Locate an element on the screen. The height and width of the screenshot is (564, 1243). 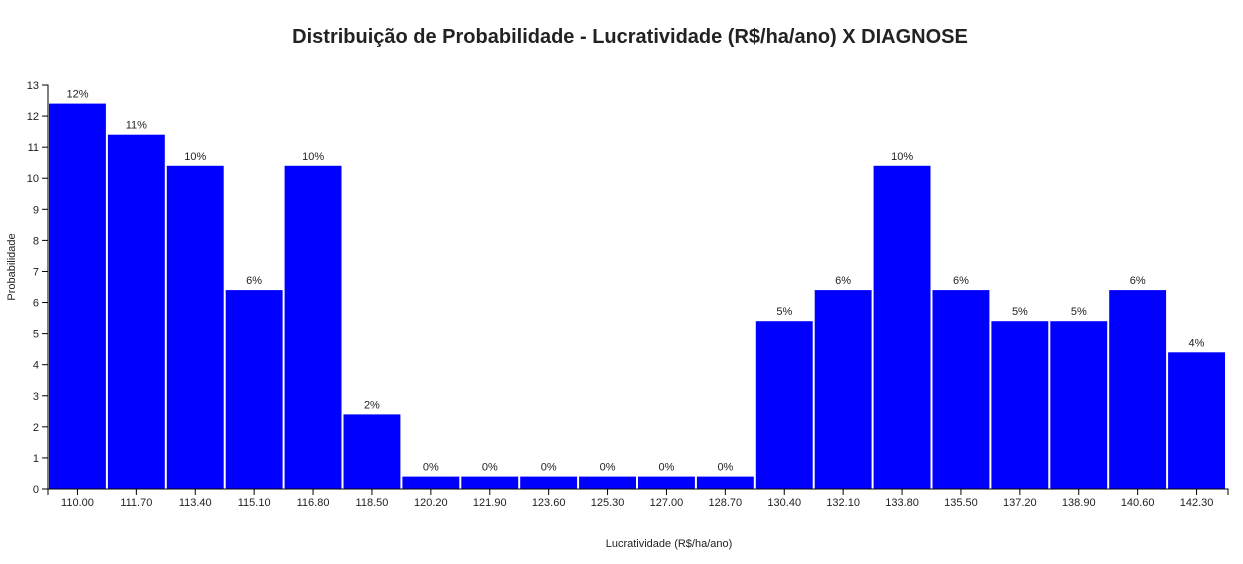
bar-value-label: 11% is located at coordinates (136, 126).